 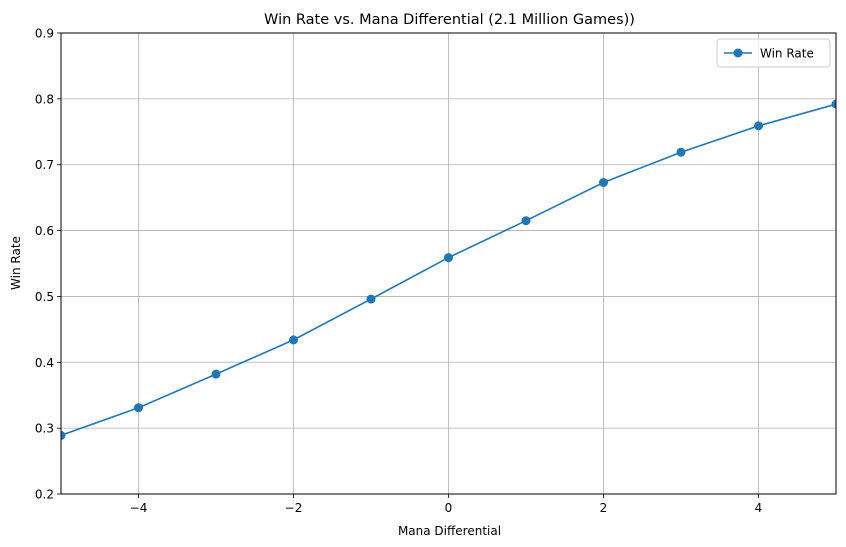 I want to click on x-tick-label: −2, so click(x=294, y=508).